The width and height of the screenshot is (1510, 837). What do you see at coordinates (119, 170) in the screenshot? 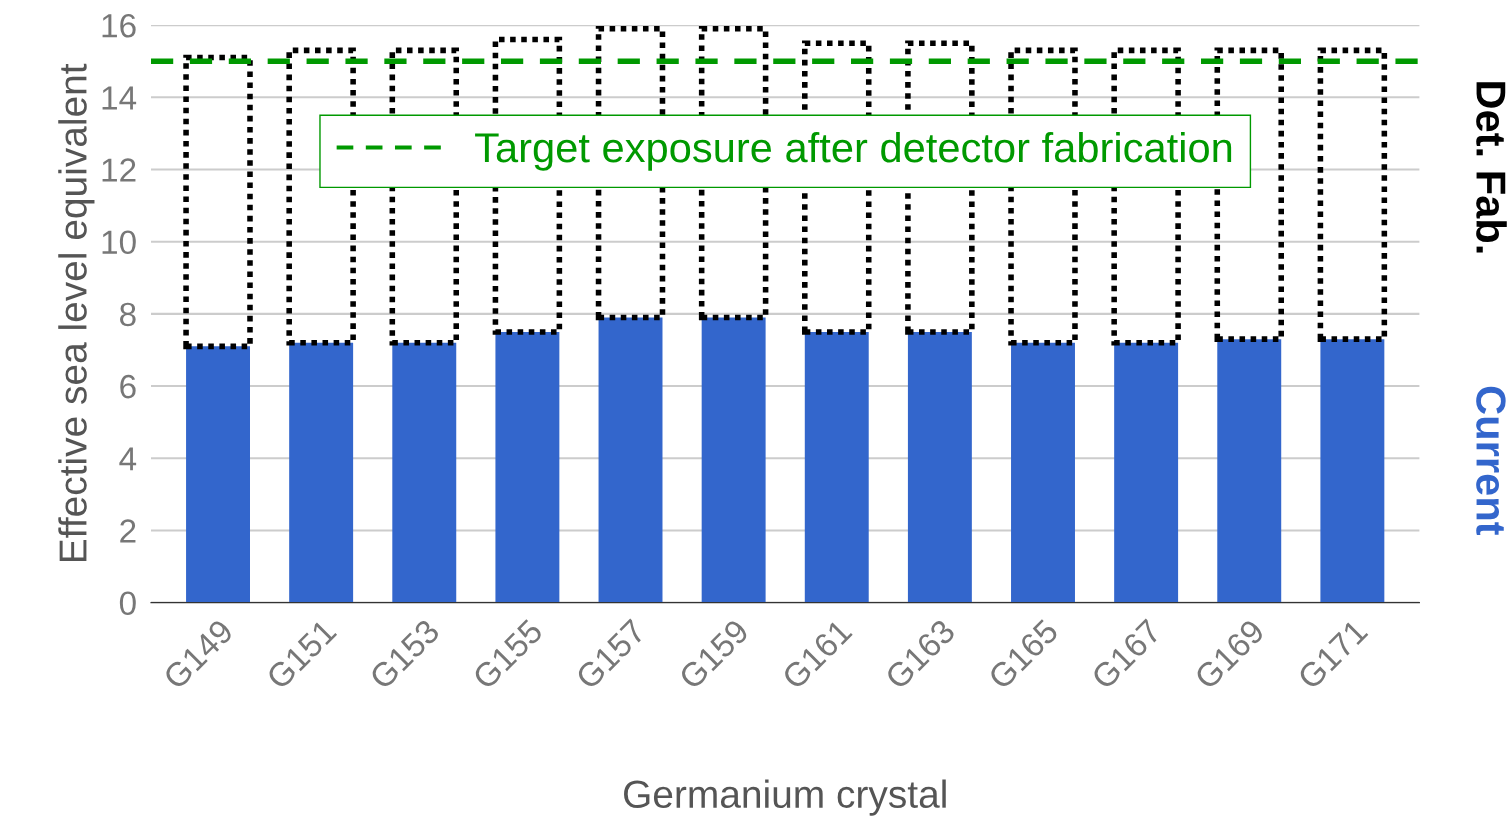
I see `y-tick-label: 12` at bounding box center [119, 170].